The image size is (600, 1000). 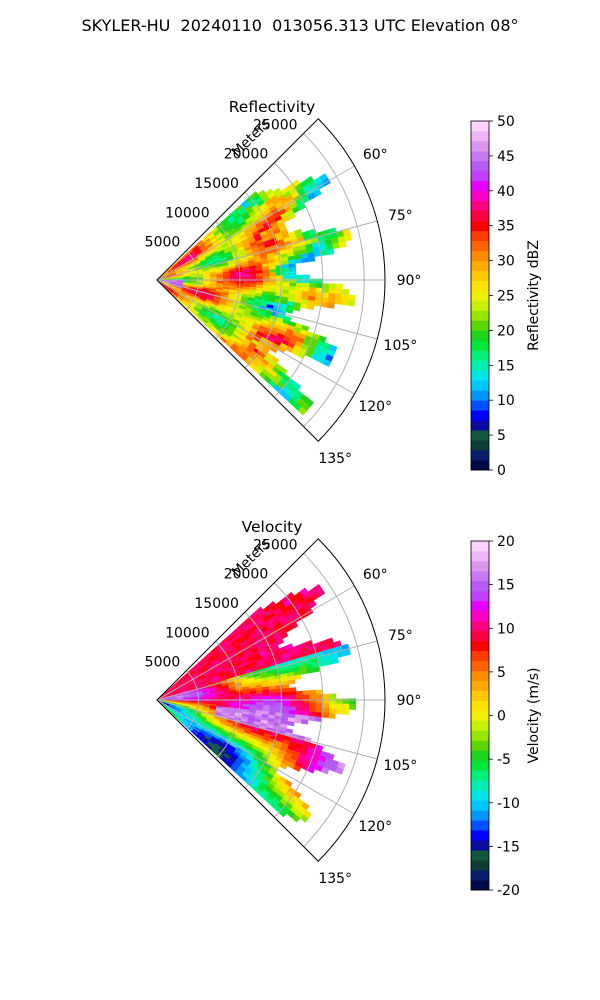 What do you see at coordinates (534, 716) in the screenshot?
I see `colorbar-label: Velocity (m/s)` at bounding box center [534, 716].